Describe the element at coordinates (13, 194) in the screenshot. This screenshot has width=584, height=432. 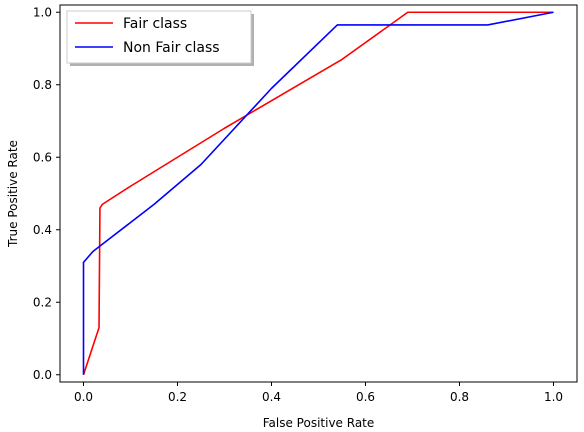
I see `y-axis-label: True Positive Rate` at that location.